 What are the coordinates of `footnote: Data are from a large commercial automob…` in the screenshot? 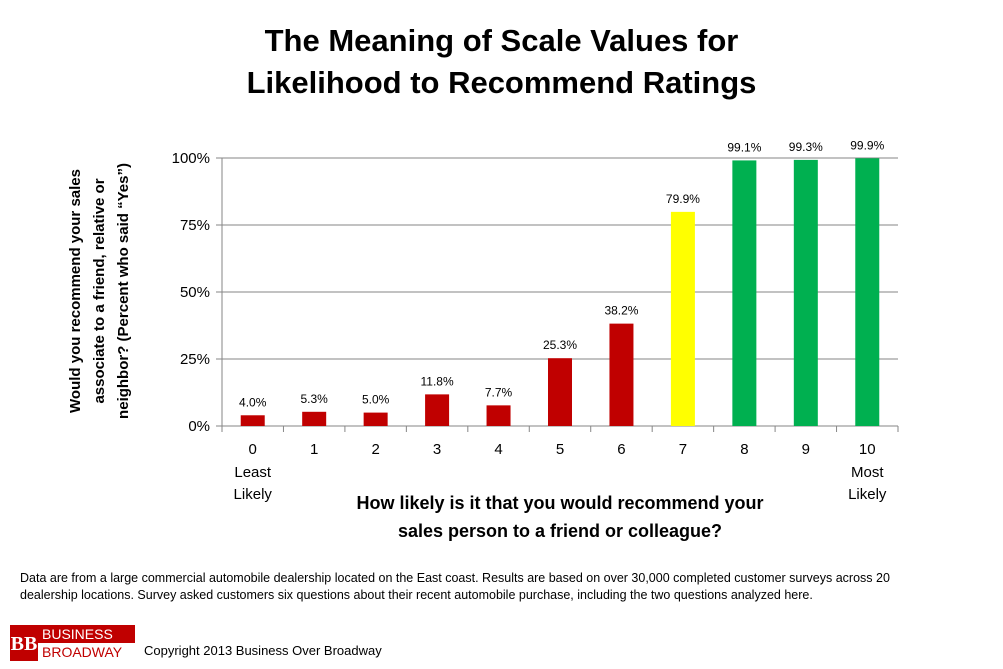 It's located at (505, 587).